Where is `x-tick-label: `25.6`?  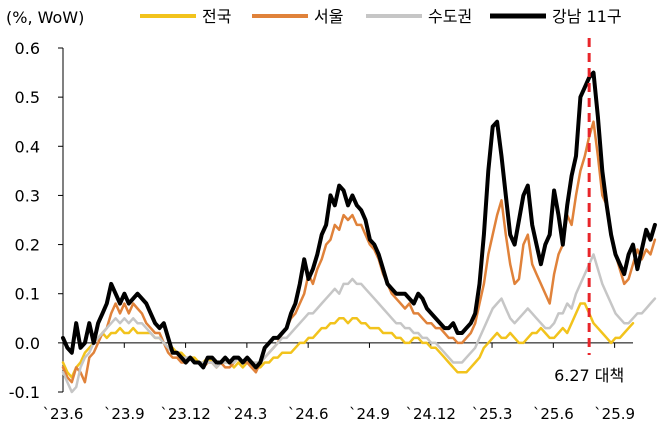 x-tick-label: `25.6 is located at coordinates (553, 414).